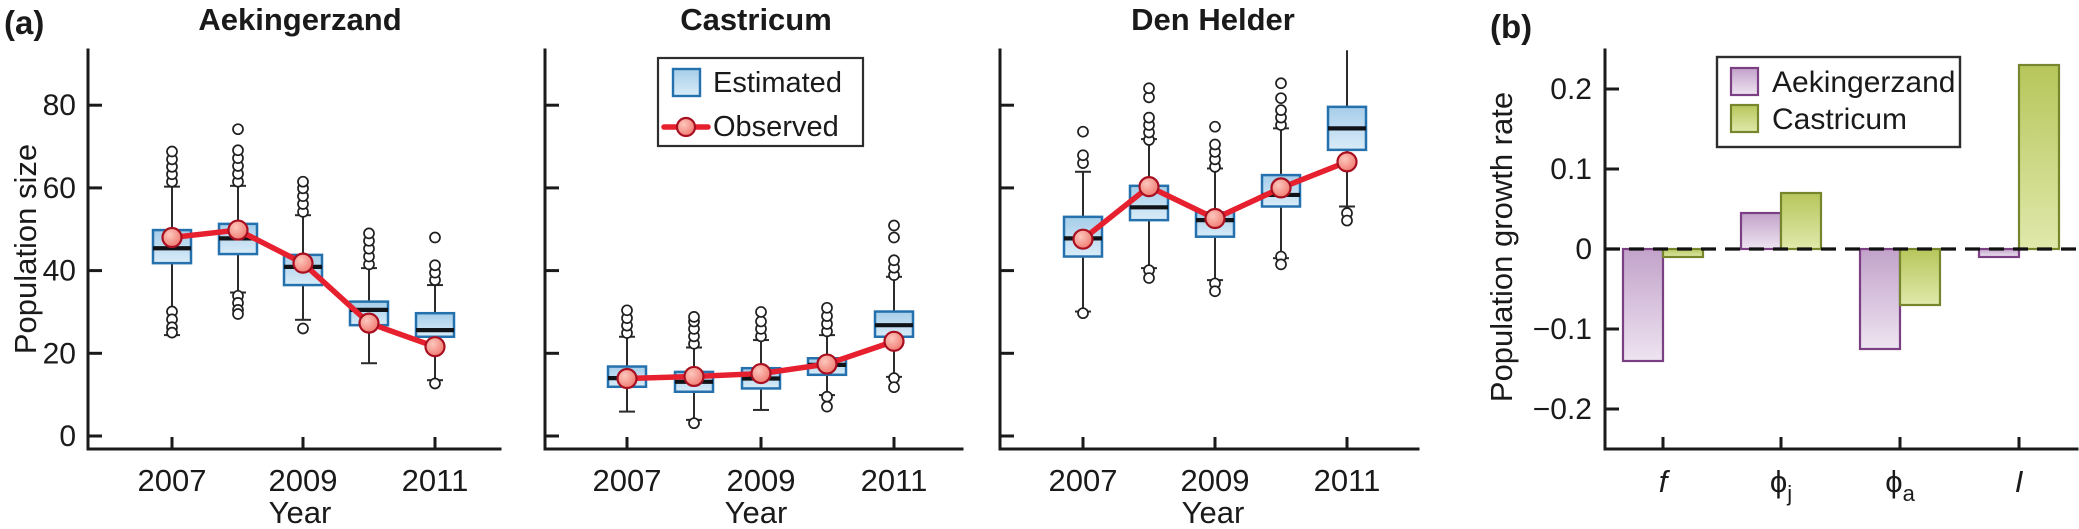 The height and width of the screenshot is (529, 2079). What do you see at coordinates (1281, 188) in the screenshot?
I see `observed-point-2010` at bounding box center [1281, 188].